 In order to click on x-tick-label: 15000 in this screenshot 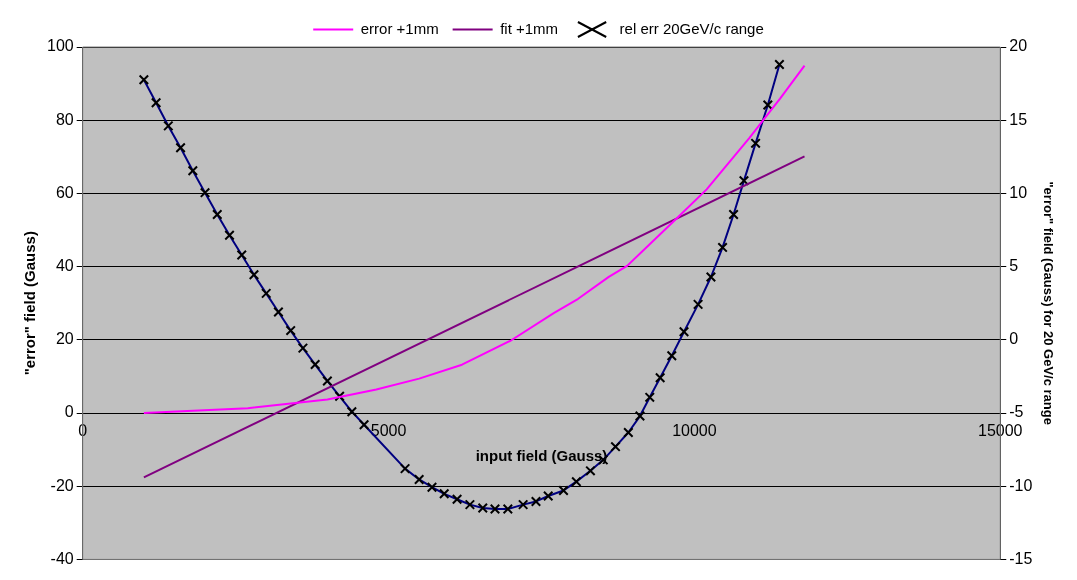, I will do `click(1000, 431)`.